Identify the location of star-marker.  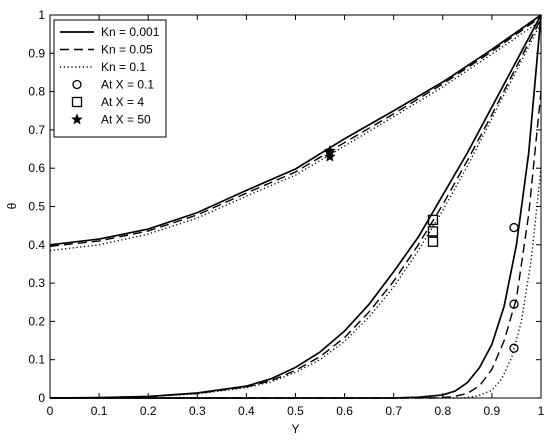
(330, 156).